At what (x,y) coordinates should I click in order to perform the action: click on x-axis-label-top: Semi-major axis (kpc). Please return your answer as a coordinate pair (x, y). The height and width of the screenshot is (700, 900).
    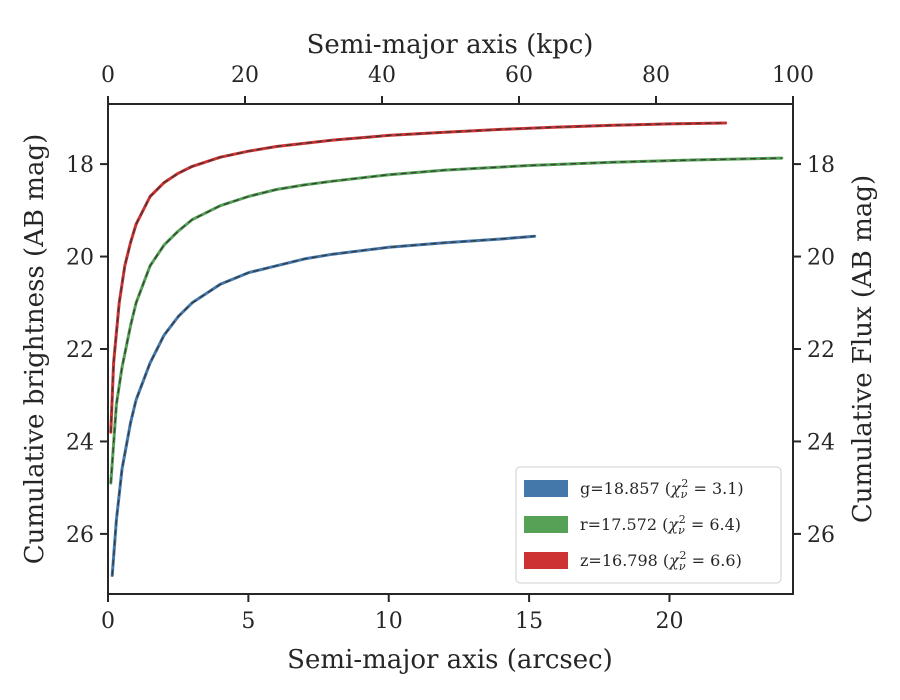
    Looking at the image, I should click on (450, 45).